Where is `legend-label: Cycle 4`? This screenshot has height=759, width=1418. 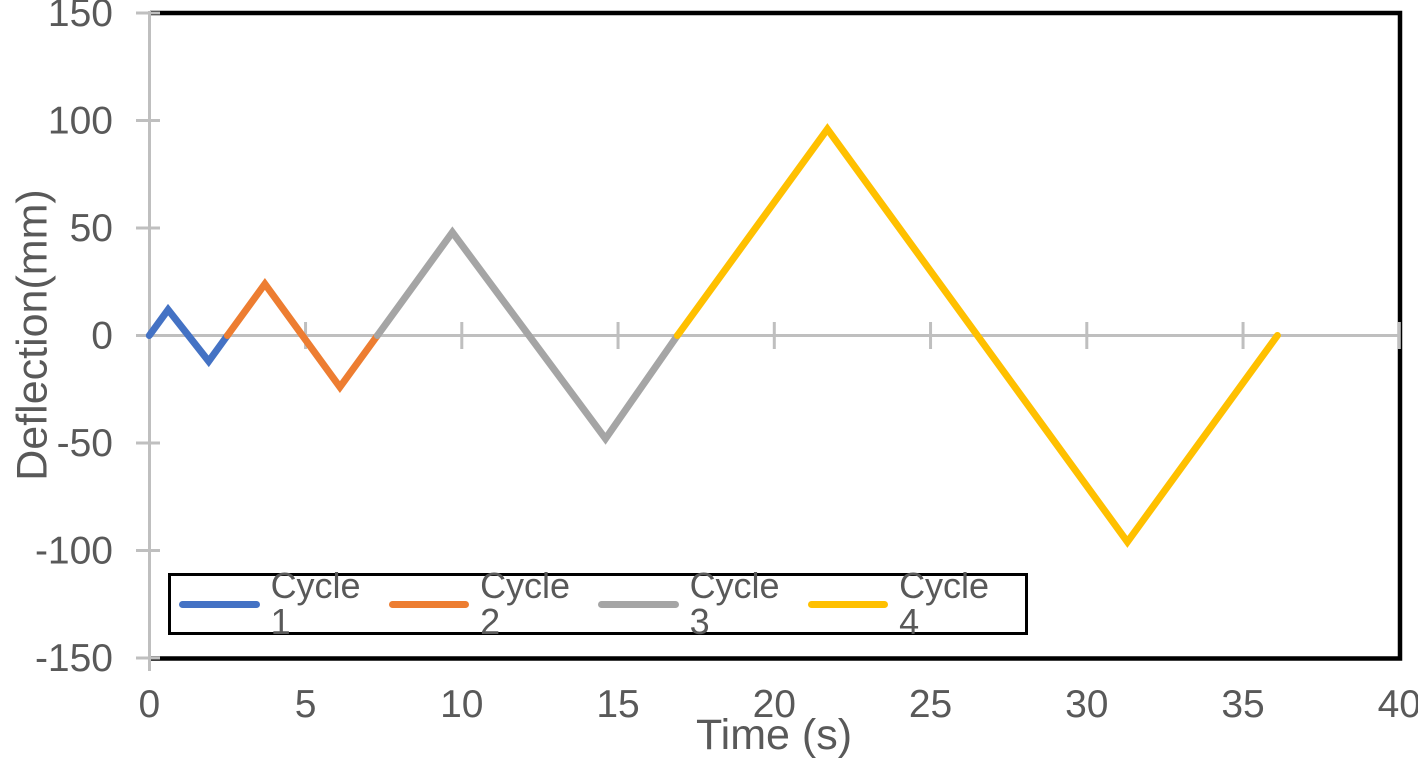
legend-label: Cycle 4 is located at coordinates (944, 603).